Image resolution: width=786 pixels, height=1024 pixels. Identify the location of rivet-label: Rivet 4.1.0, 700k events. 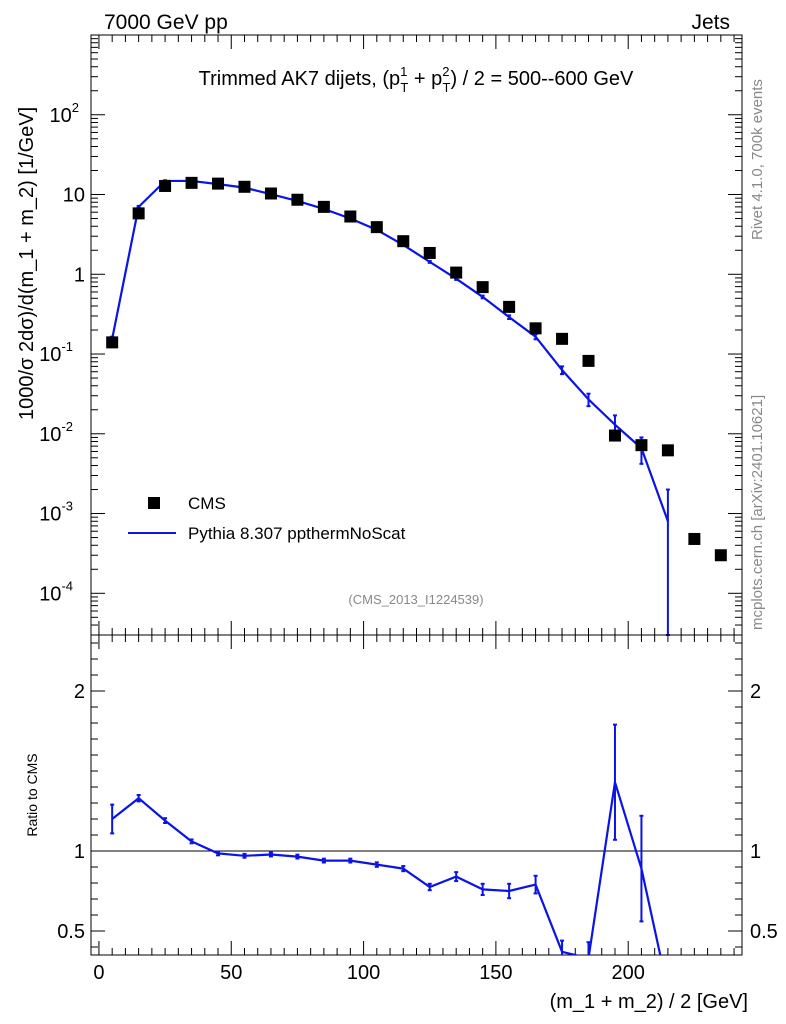
(757, 159).